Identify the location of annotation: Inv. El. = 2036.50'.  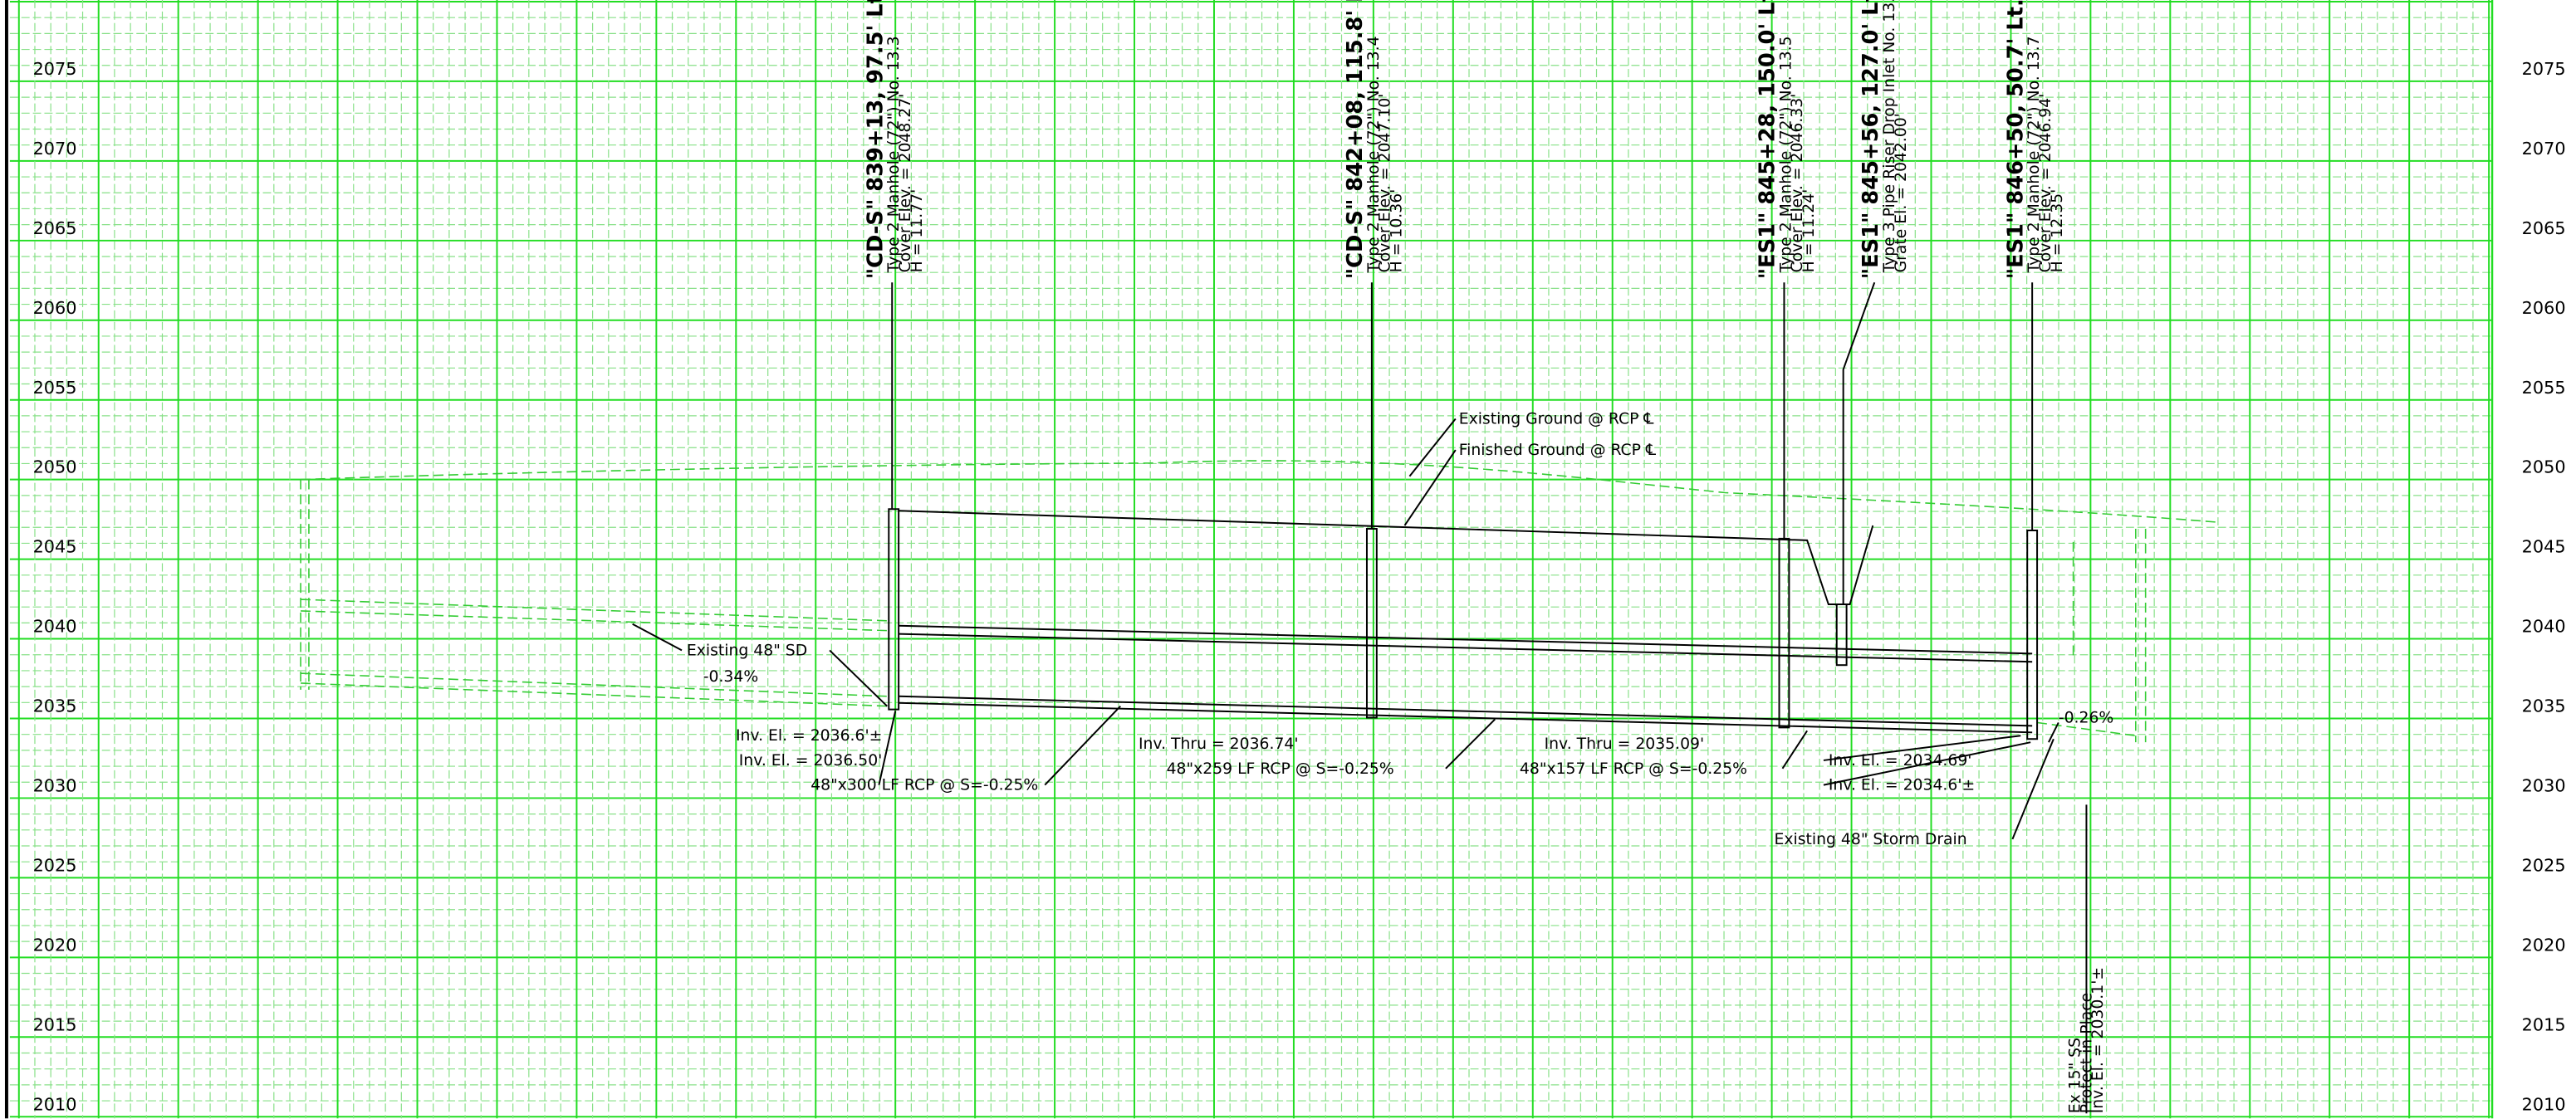
(811, 761).